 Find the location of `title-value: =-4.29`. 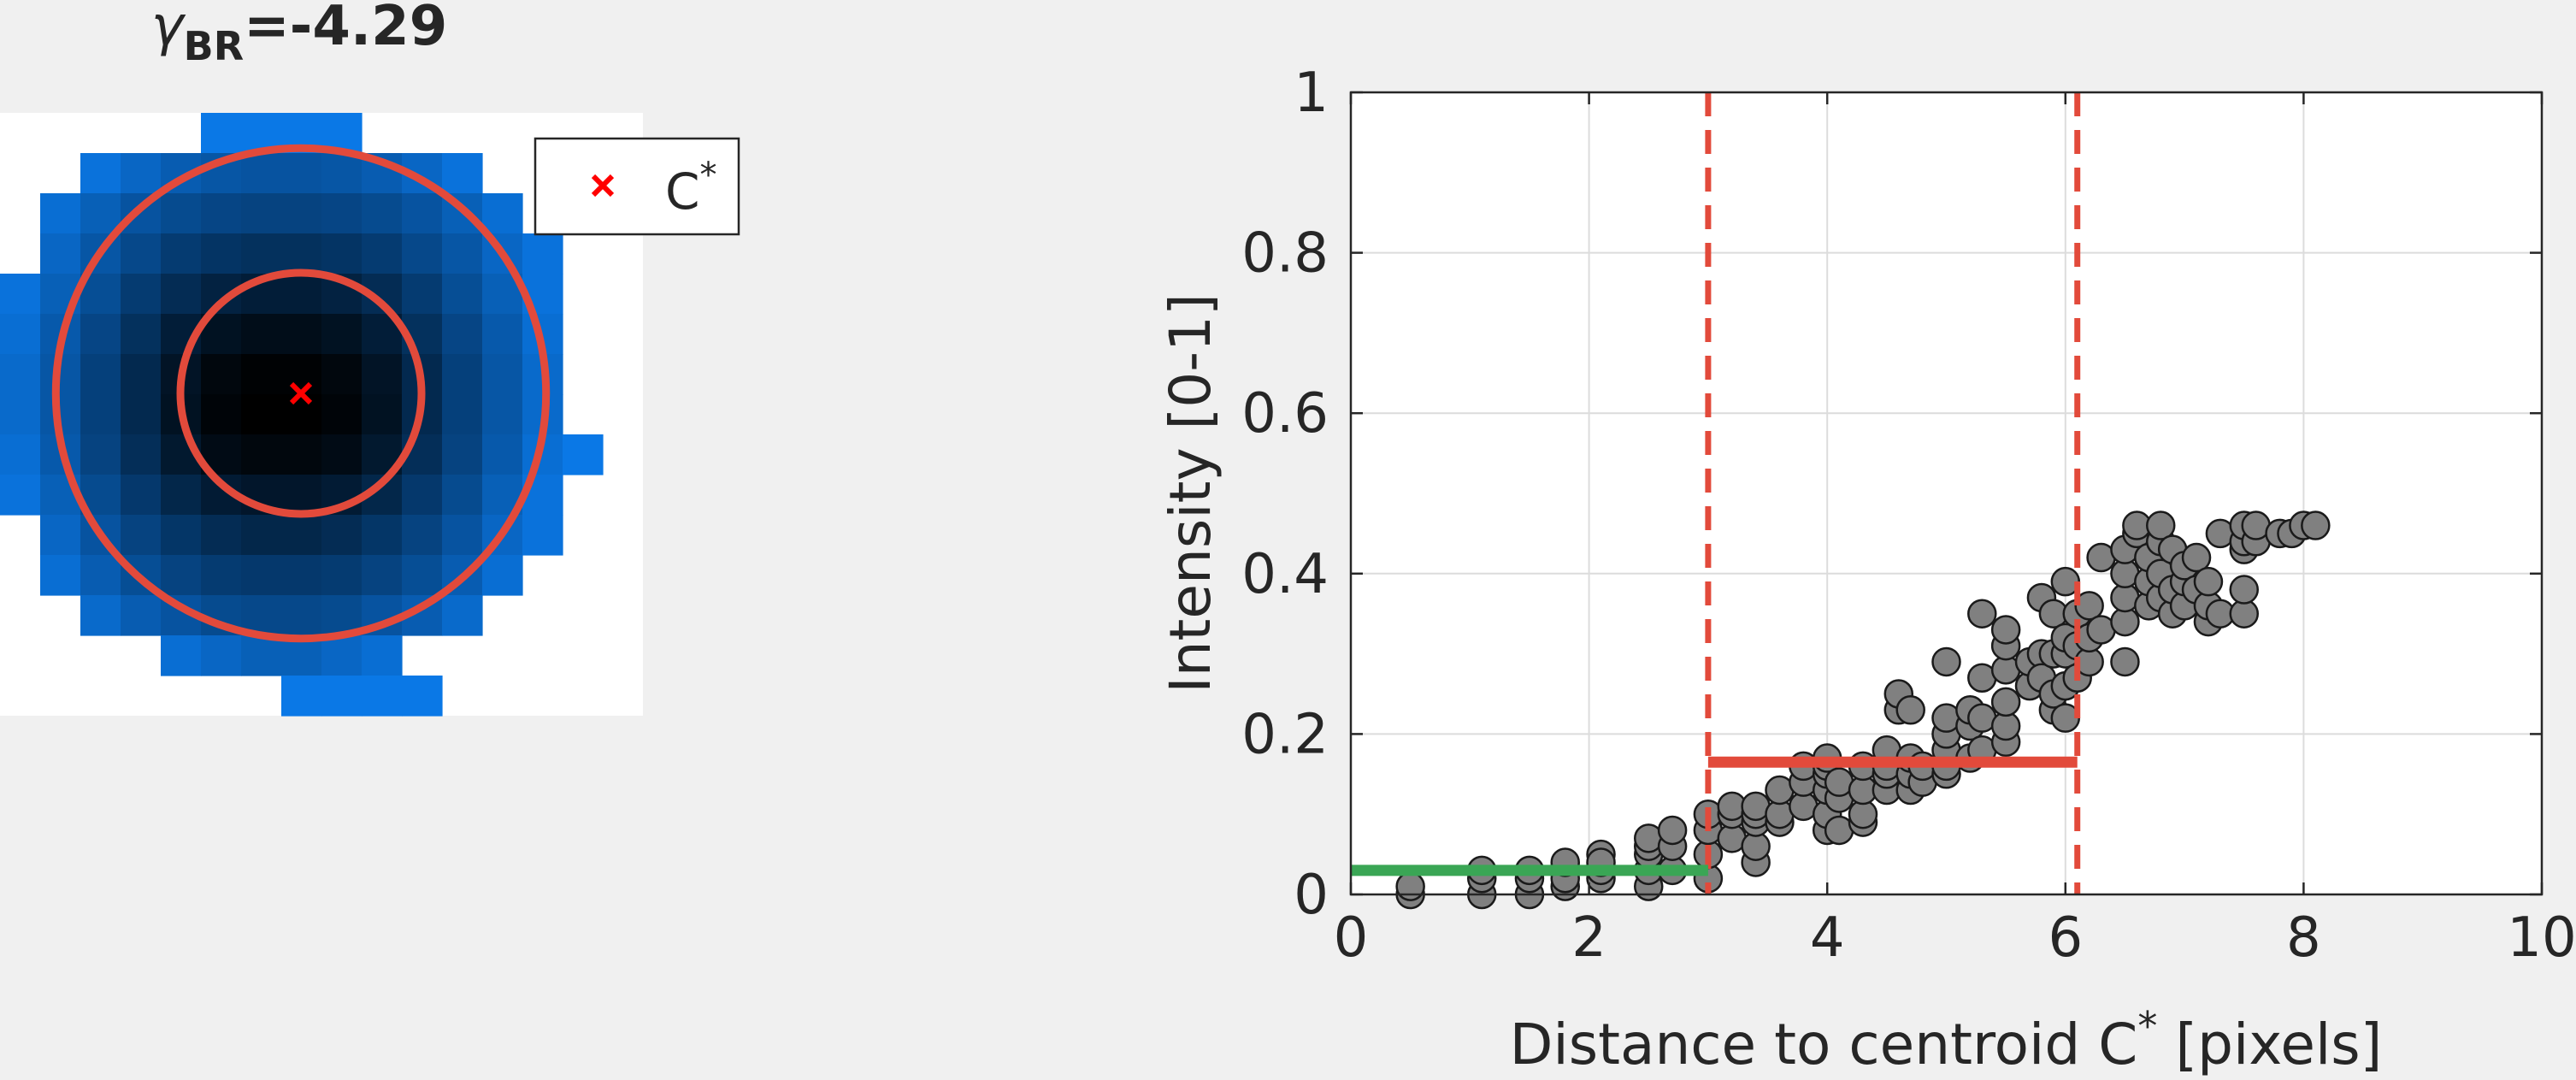

title-value: =-4.29 is located at coordinates (345, 29).